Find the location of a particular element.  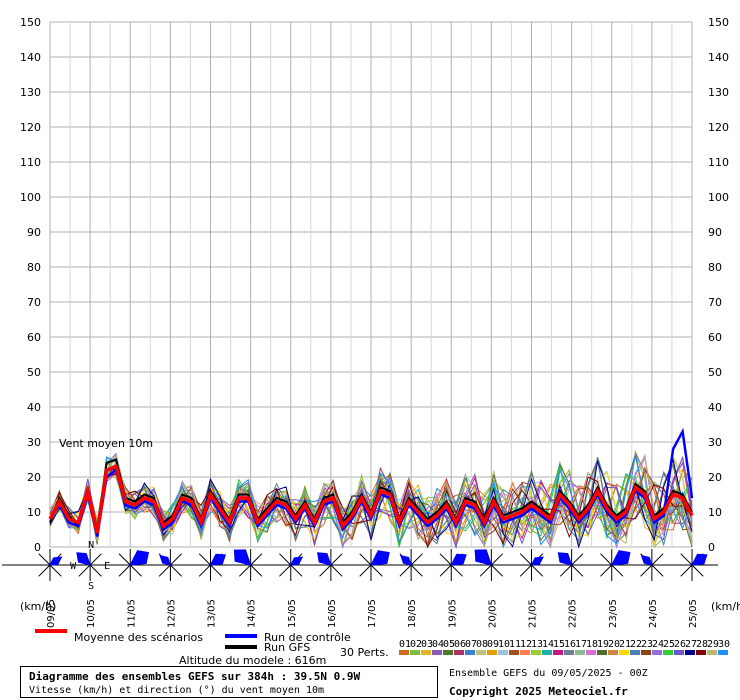

wind-direction-roses: N SE W is located at coordinates (360, 566).